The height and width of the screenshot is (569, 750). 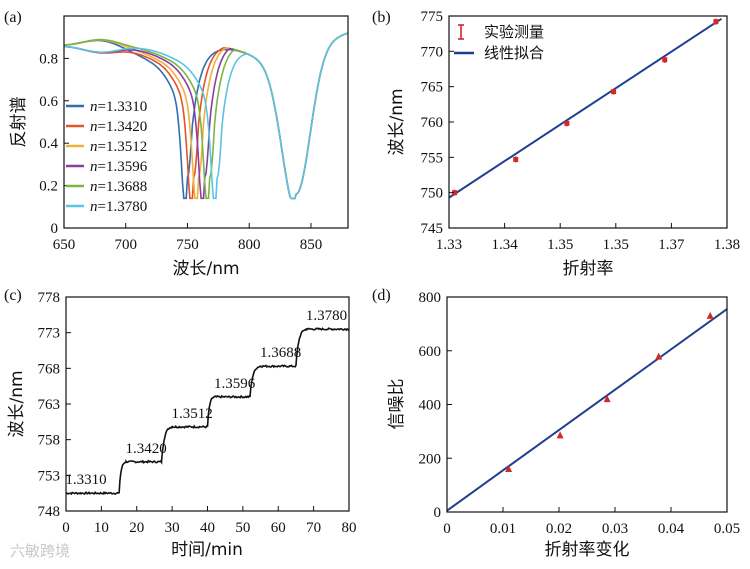 What do you see at coordinates (54, 405) in the screenshot?
I see `panel-c-yticks: 748 753 758 763 768 773 778` at bounding box center [54, 405].